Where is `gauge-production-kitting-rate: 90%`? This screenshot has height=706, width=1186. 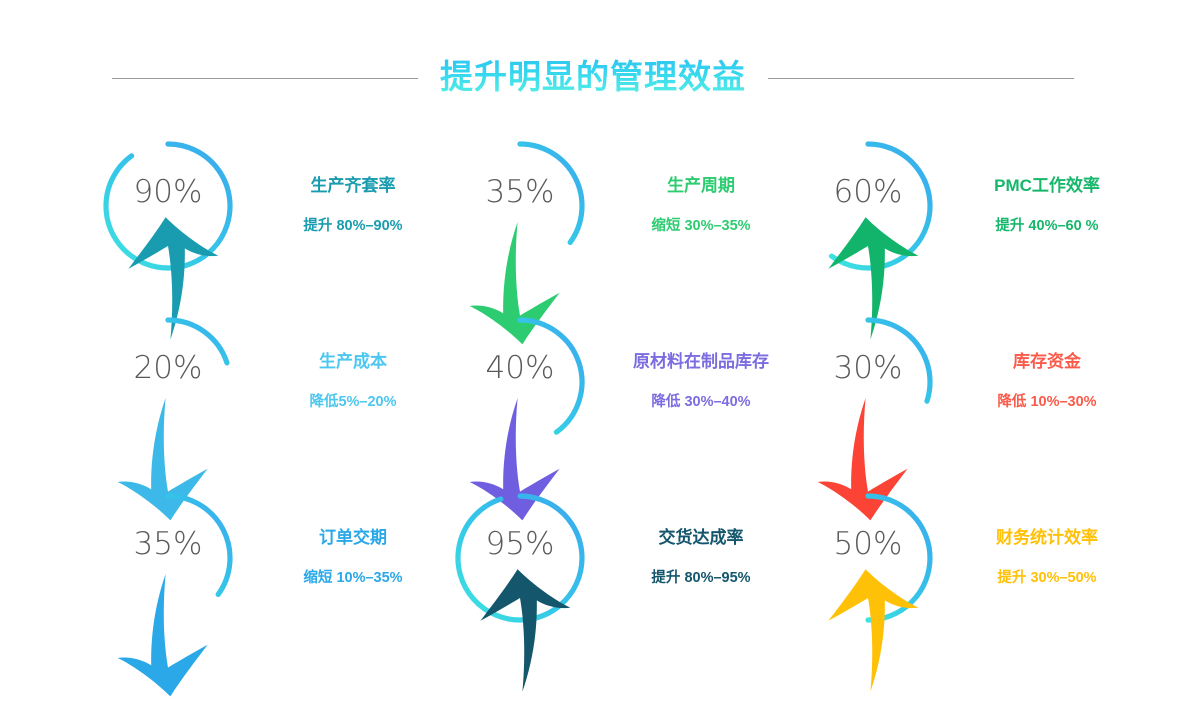 gauge-production-kitting-rate: 90% is located at coordinates (168, 237).